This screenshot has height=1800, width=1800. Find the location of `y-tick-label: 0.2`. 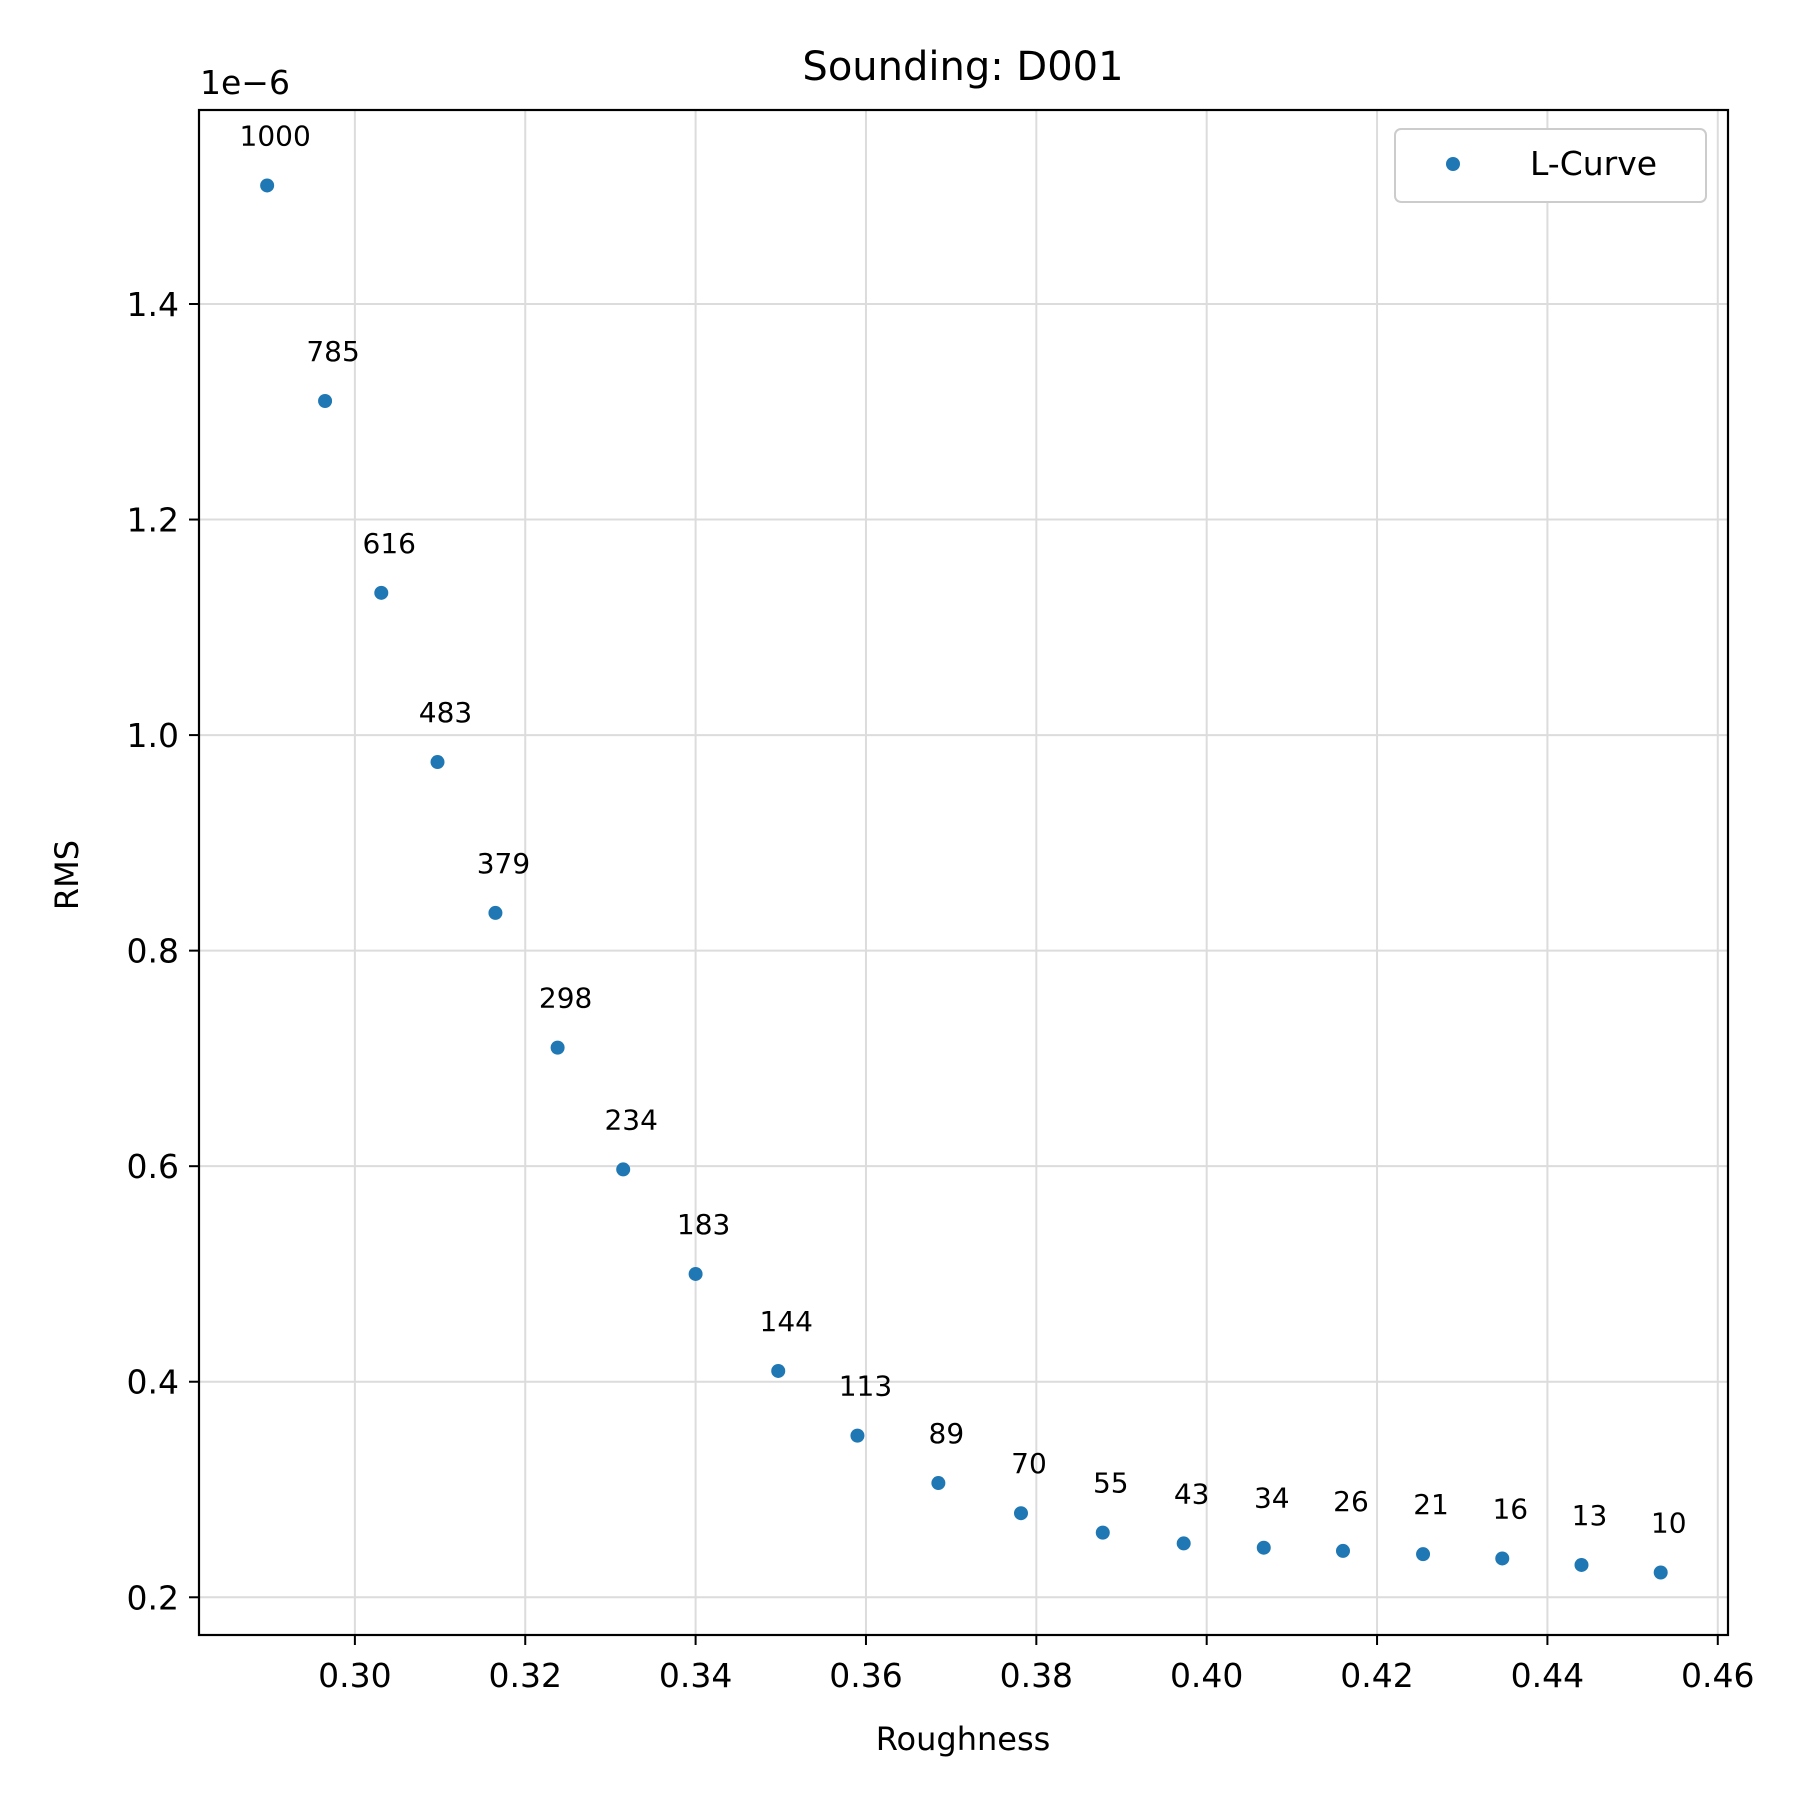

y-tick-label: 0.2 is located at coordinates (153, 1597).